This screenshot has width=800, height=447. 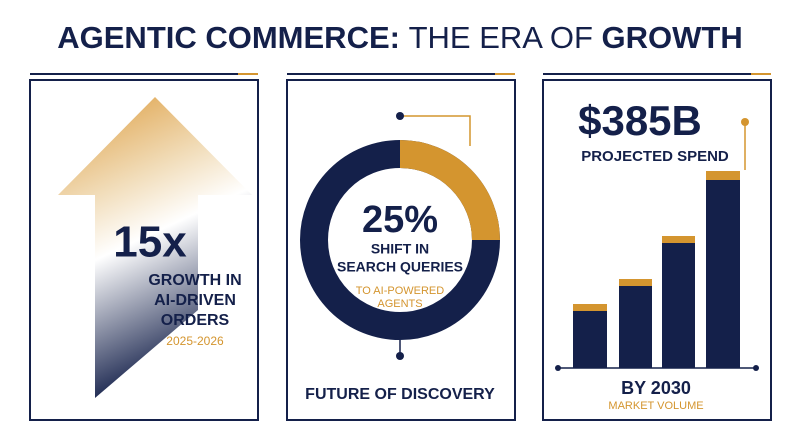 What do you see at coordinates (501, 37) in the screenshot?
I see `title-part: THE ERA OF` at bounding box center [501, 37].